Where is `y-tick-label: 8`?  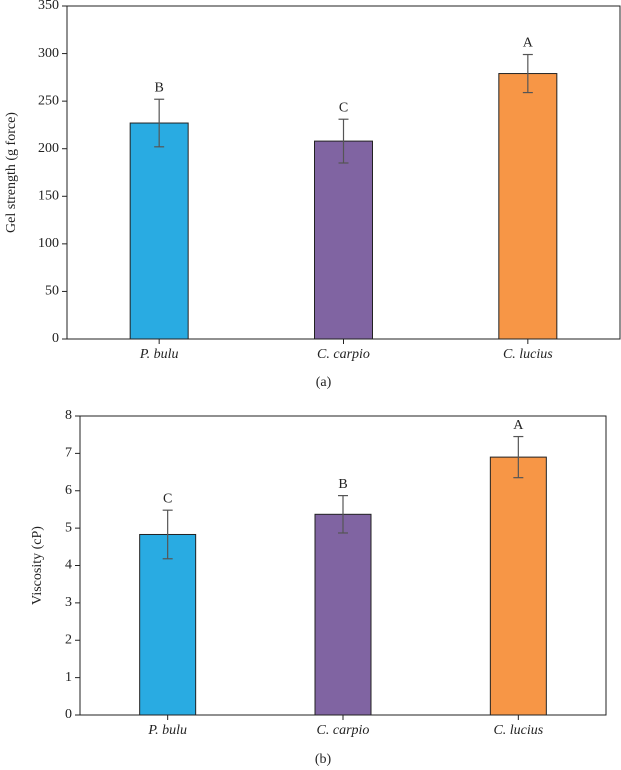 y-tick-label: 8 is located at coordinates (68, 415).